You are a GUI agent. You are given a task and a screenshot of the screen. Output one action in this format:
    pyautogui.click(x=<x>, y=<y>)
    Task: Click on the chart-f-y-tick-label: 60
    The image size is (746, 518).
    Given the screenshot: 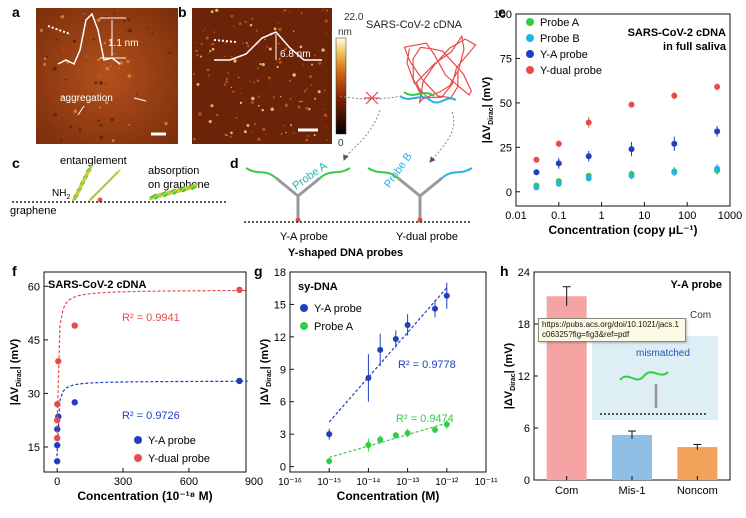 What is the action you would take?
    pyautogui.click(x=34, y=287)
    